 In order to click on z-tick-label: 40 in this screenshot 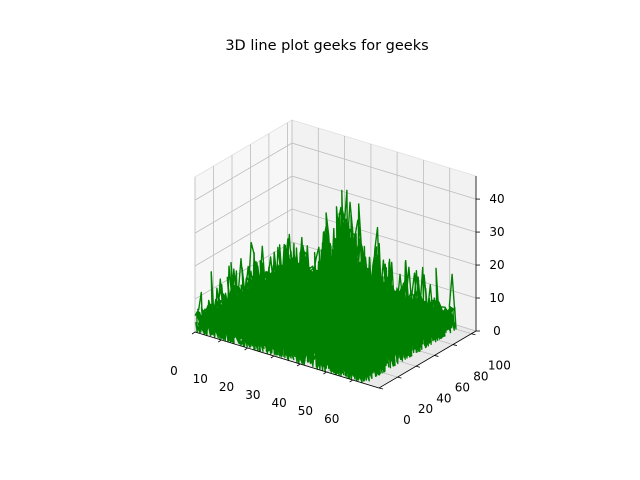, I will do `click(496, 199)`.